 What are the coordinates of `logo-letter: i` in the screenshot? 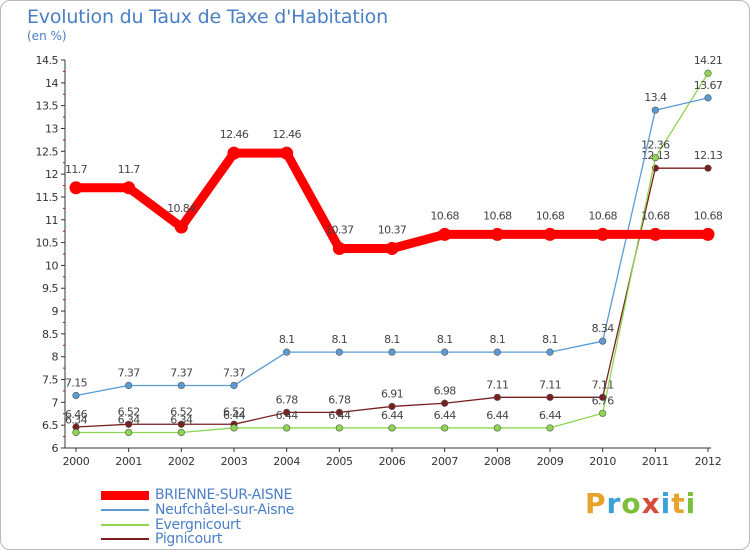 It's located at (666, 503).